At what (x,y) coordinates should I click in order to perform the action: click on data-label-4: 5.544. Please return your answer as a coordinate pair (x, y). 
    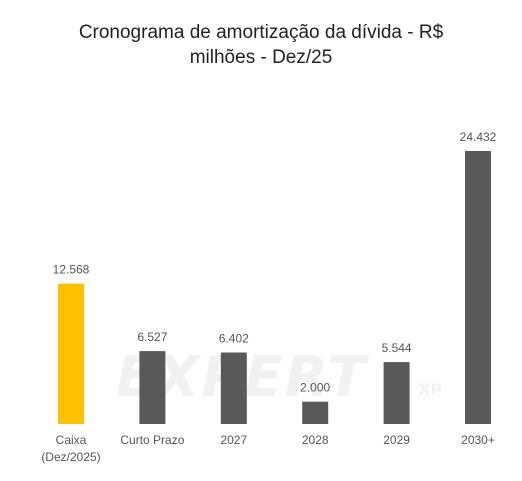
    Looking at the image, I should click on (397, 348).